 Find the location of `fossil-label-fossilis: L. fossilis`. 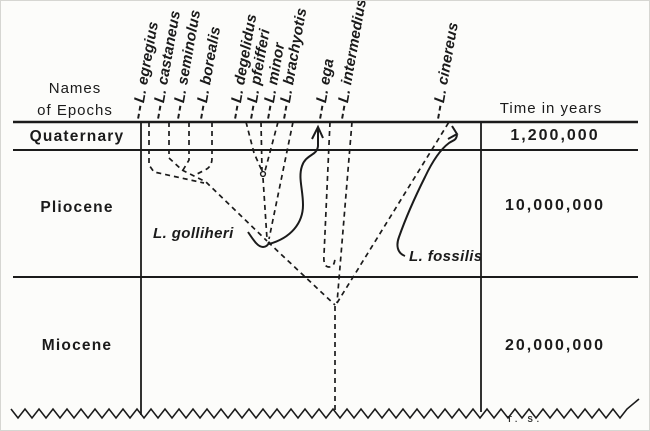

fossil-label-fossilis: L. fossilis is located at coordinates (446, 256).